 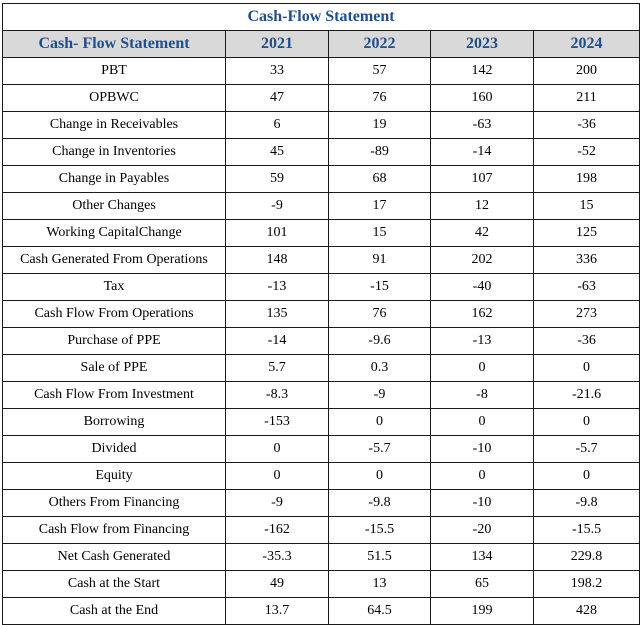 I want to click on value-cell: -13, so click(x=277, y=287).